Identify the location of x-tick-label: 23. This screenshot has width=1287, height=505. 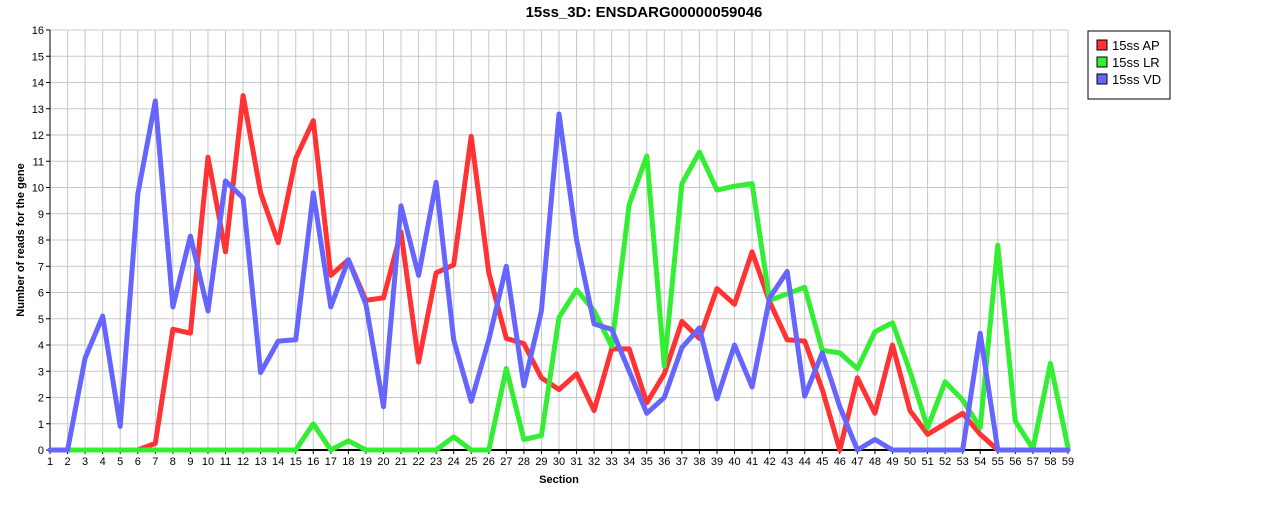
(436, 462).